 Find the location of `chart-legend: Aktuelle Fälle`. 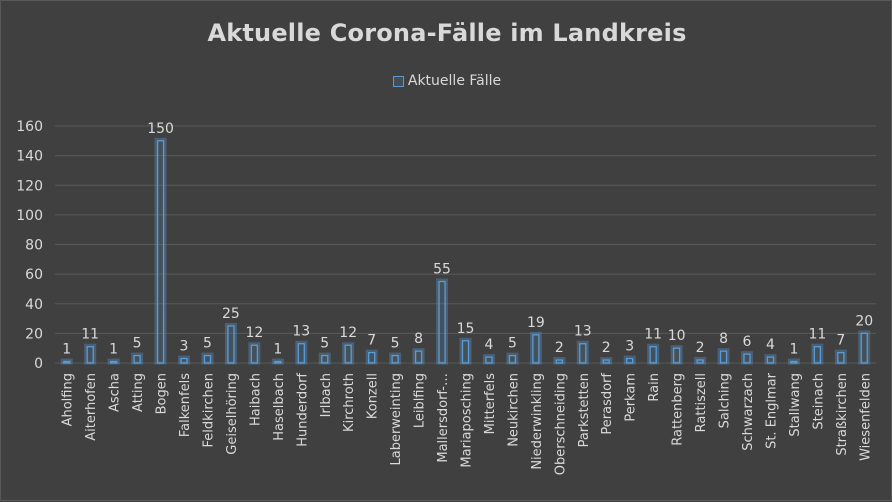

chart-legend: Aktuelle Fälle is located at coordinates (446, 81).